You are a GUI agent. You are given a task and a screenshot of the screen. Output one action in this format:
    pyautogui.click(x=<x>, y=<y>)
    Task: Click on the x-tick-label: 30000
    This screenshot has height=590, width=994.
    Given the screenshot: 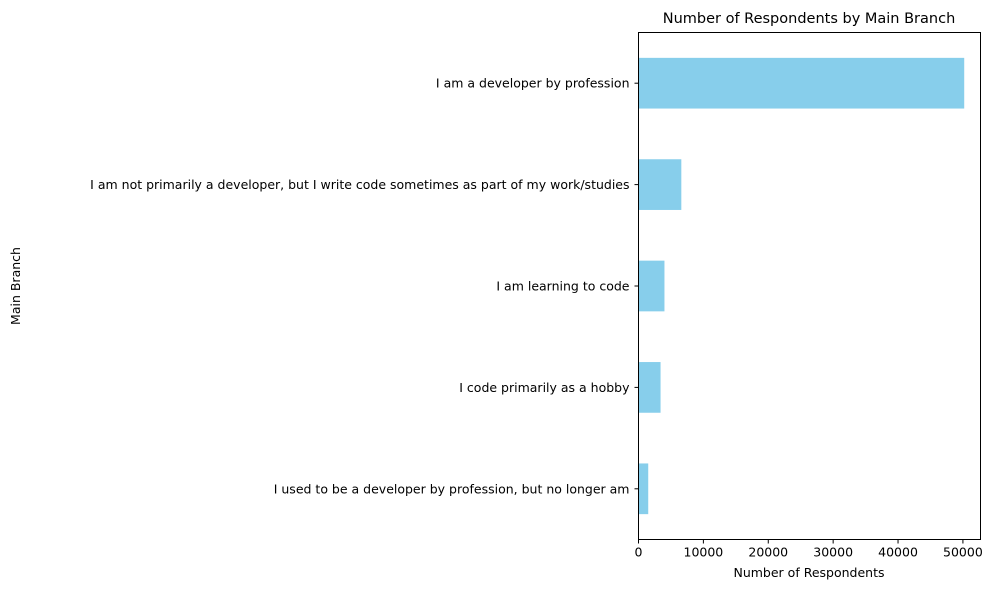 What is the action you would take?
    pyautogui.click(x=833, y=552)
    